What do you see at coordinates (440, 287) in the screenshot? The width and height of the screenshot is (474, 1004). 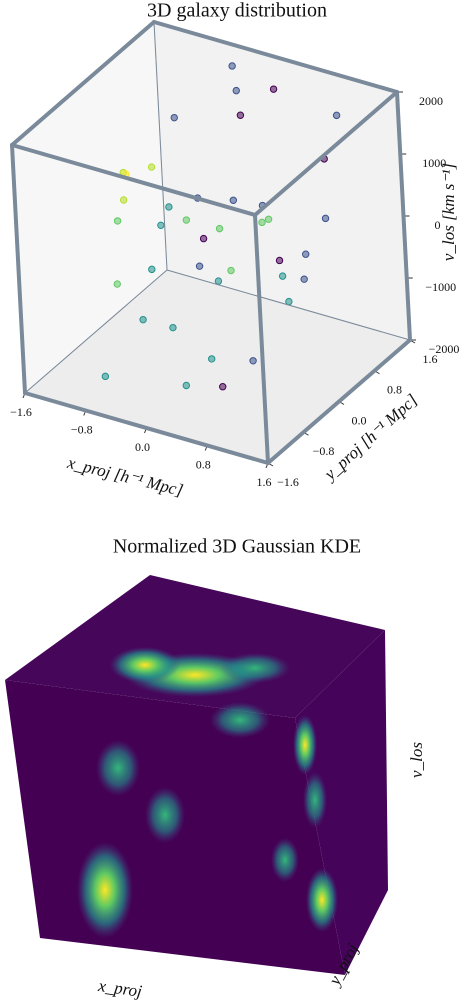 I see `z-tick-label: −1000` at bounding box center [440, 287].